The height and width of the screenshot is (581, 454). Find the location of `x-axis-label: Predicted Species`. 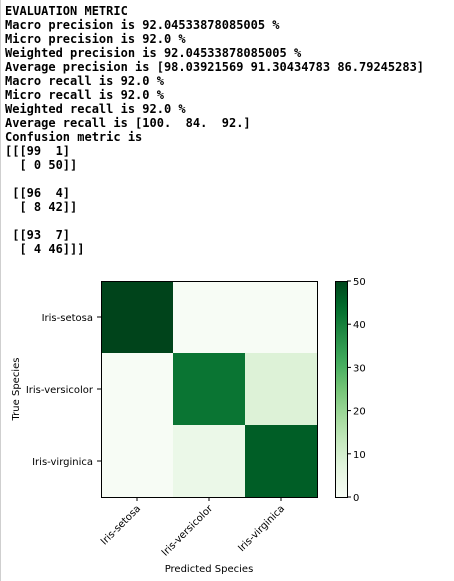

x-axis-label: Predicted Species is located at coordinates (209, 569).